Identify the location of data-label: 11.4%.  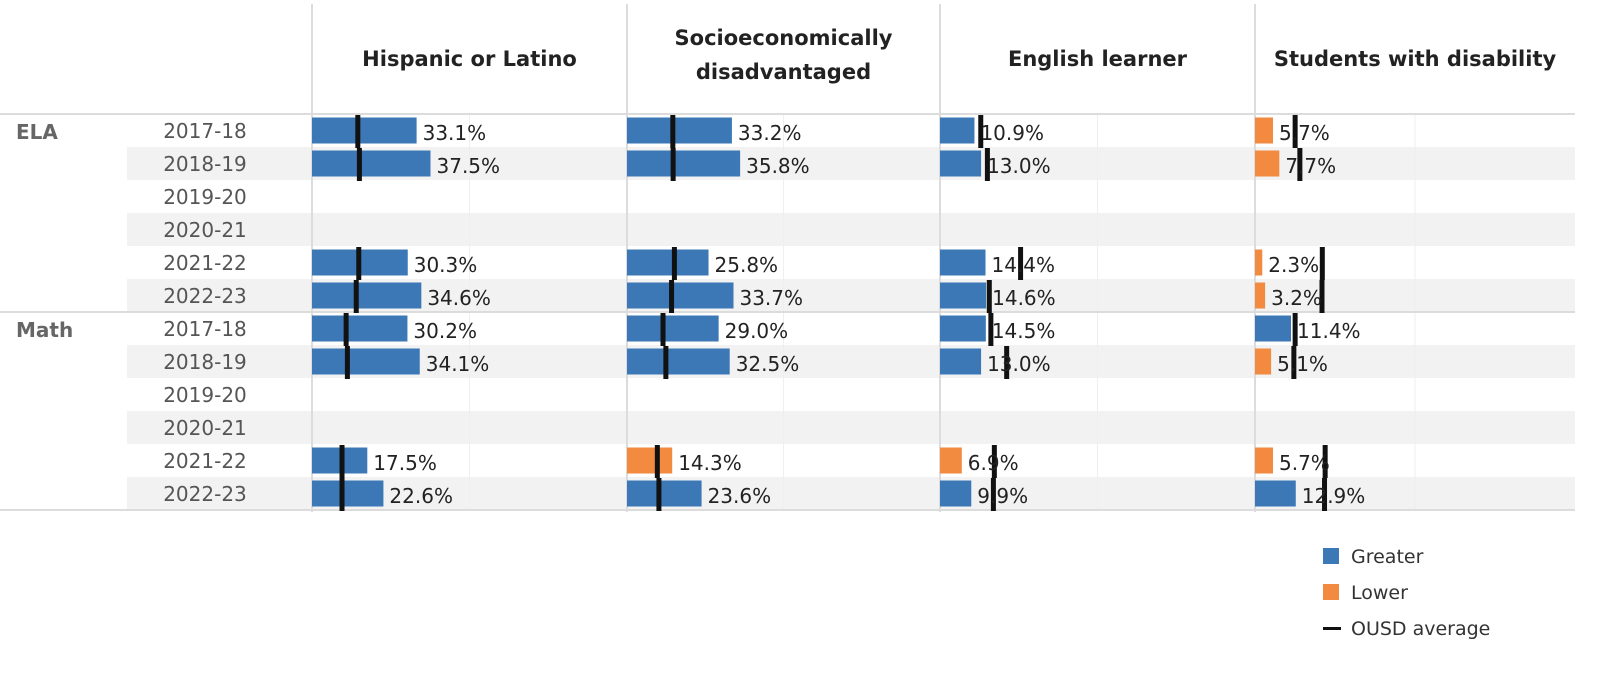
(1329, 331).